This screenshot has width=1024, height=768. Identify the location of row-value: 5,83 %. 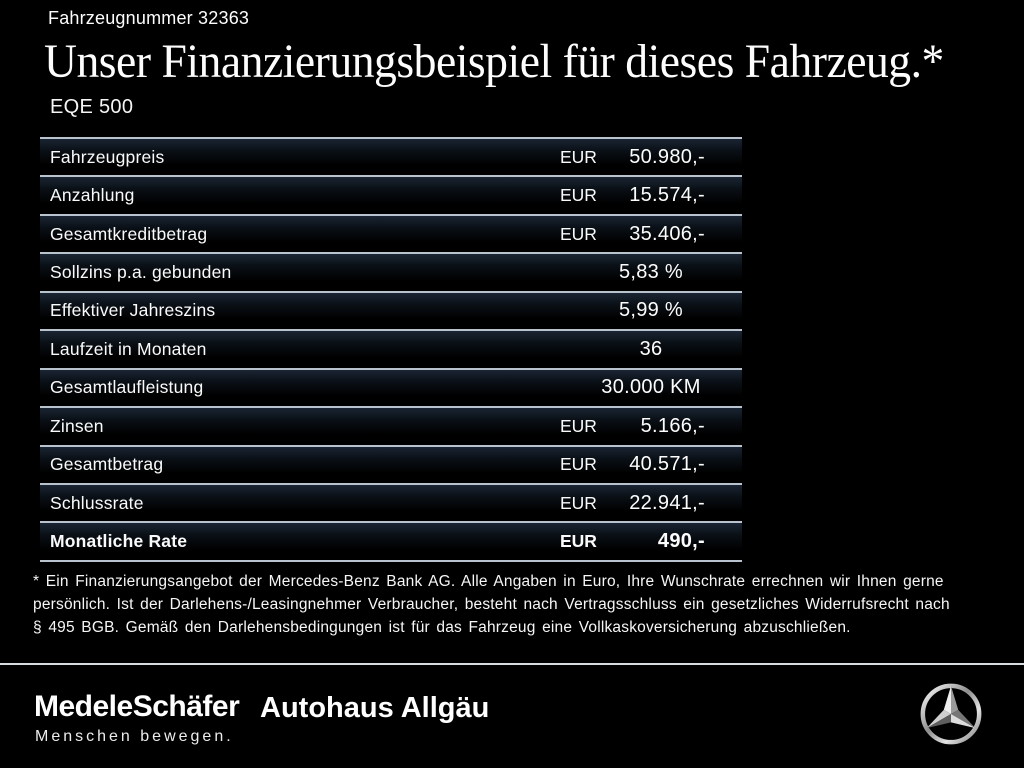
(651, 272).